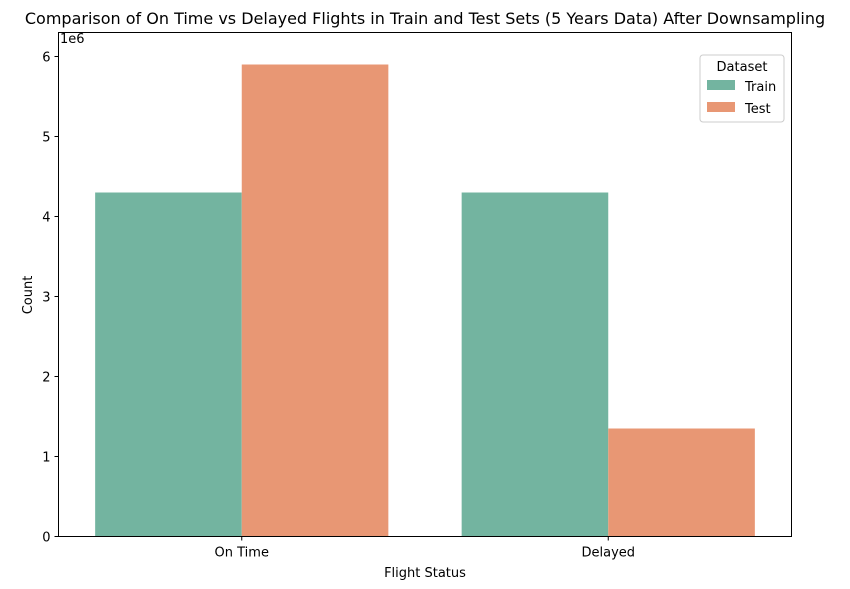  I want to click on y-tick-label: 2, so click(46, 378).